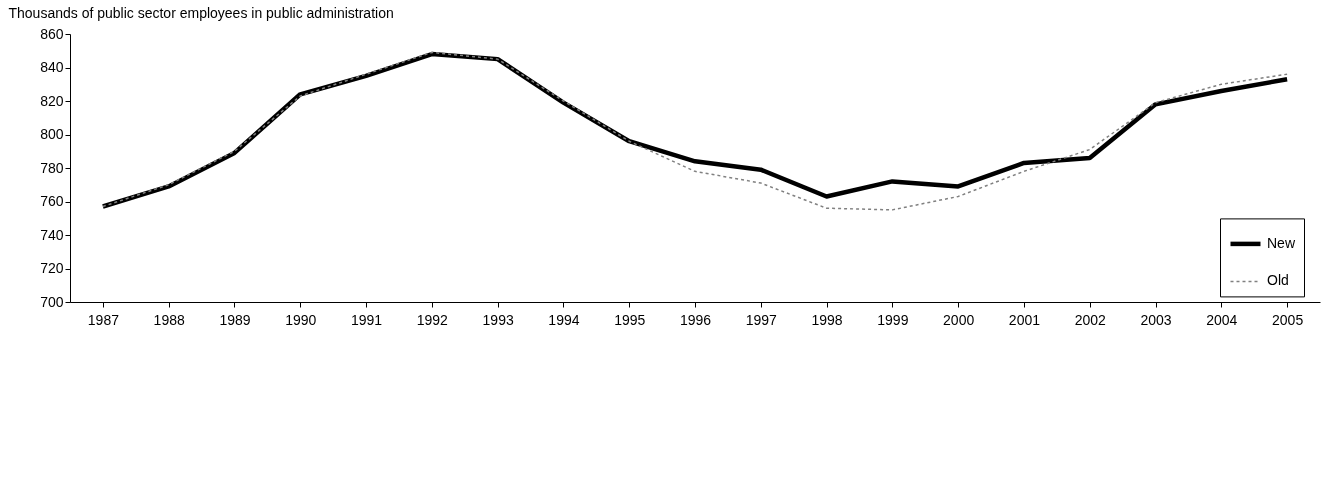 Image resolution: width=1324 pixels, height=482 pixels. Describe the element at coordinates (52, 234) in the screenshot. I see `y-tick-label: 740` at that location.